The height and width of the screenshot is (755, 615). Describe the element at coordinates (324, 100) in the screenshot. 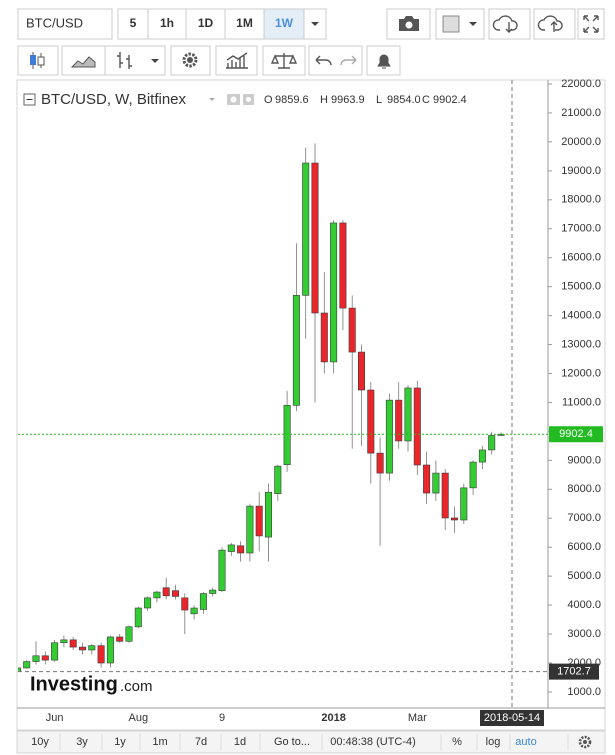

I see `ohlc-key: H` at that location.